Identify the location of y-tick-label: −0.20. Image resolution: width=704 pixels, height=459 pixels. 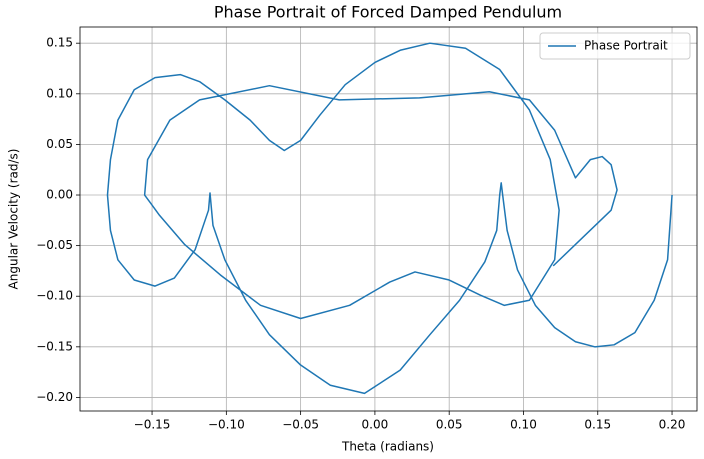
(54, 397).